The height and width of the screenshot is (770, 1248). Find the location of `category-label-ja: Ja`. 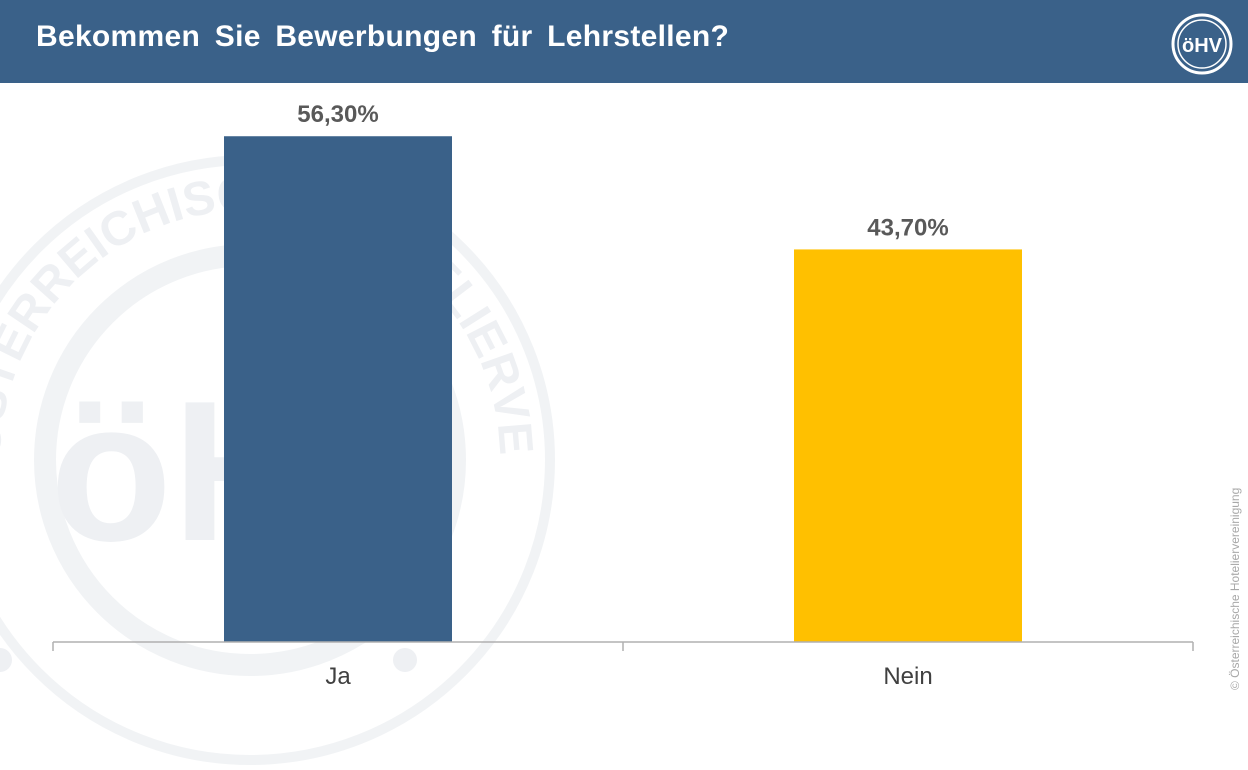

category-label-ja: Ja is located at coordinates (338, 676).